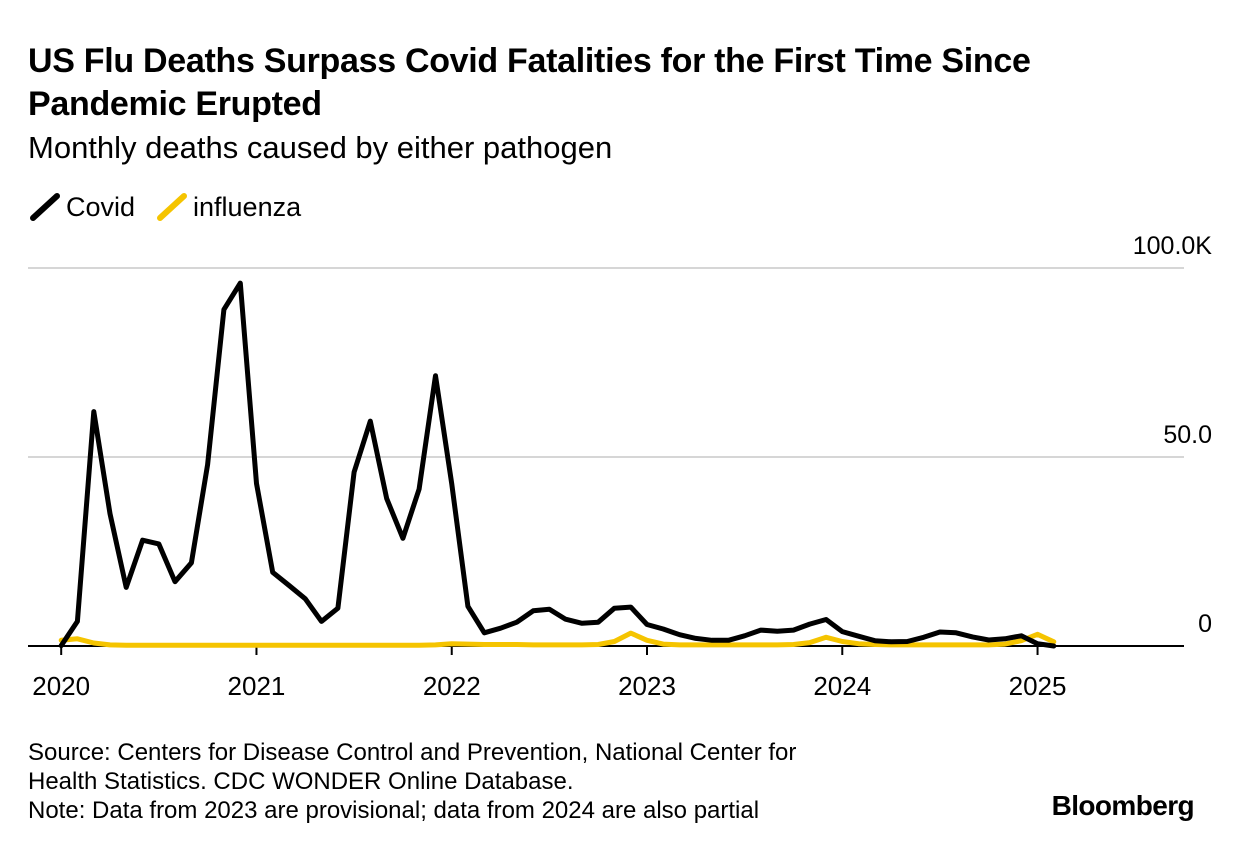 The image size is (1234, 868). I want to click on legend-label-influenza: influenza, so click(247, 206).